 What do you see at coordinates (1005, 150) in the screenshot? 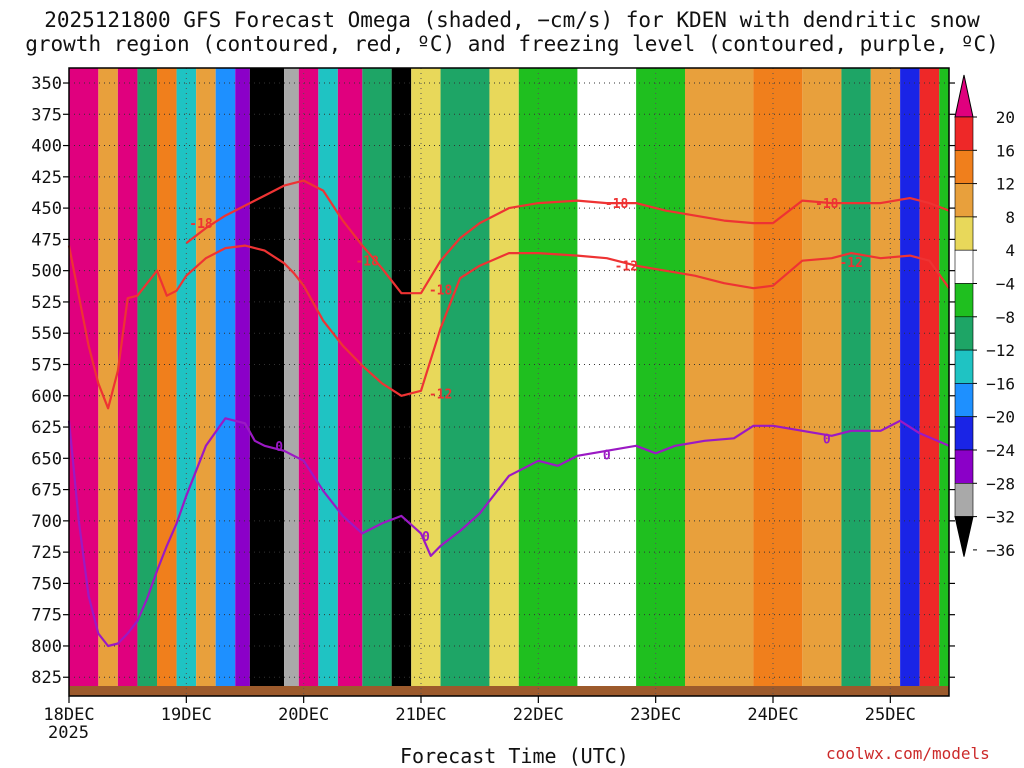
I see `colorbar-label: 16` at bounding box center [1005, 150].